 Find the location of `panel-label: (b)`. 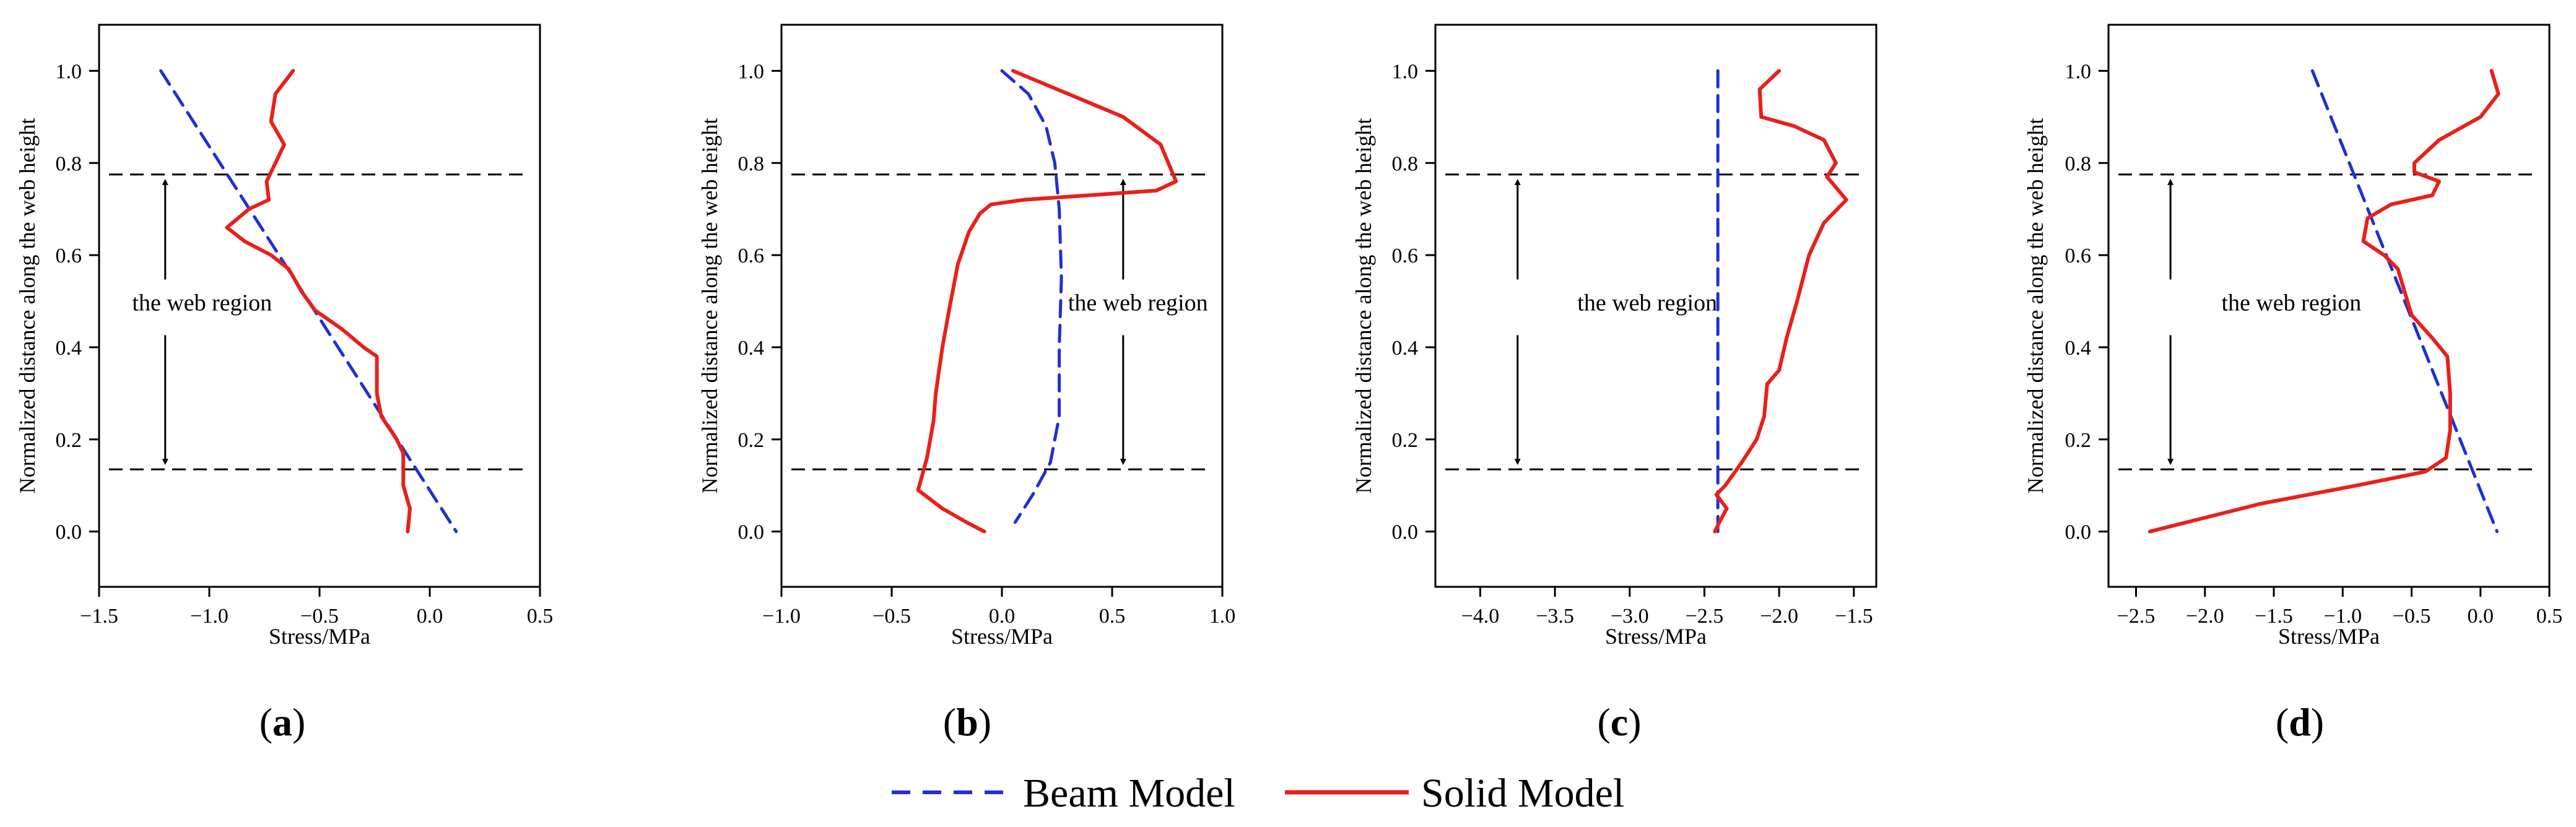

panel-label: (b) is located at coordinates (967, 722).